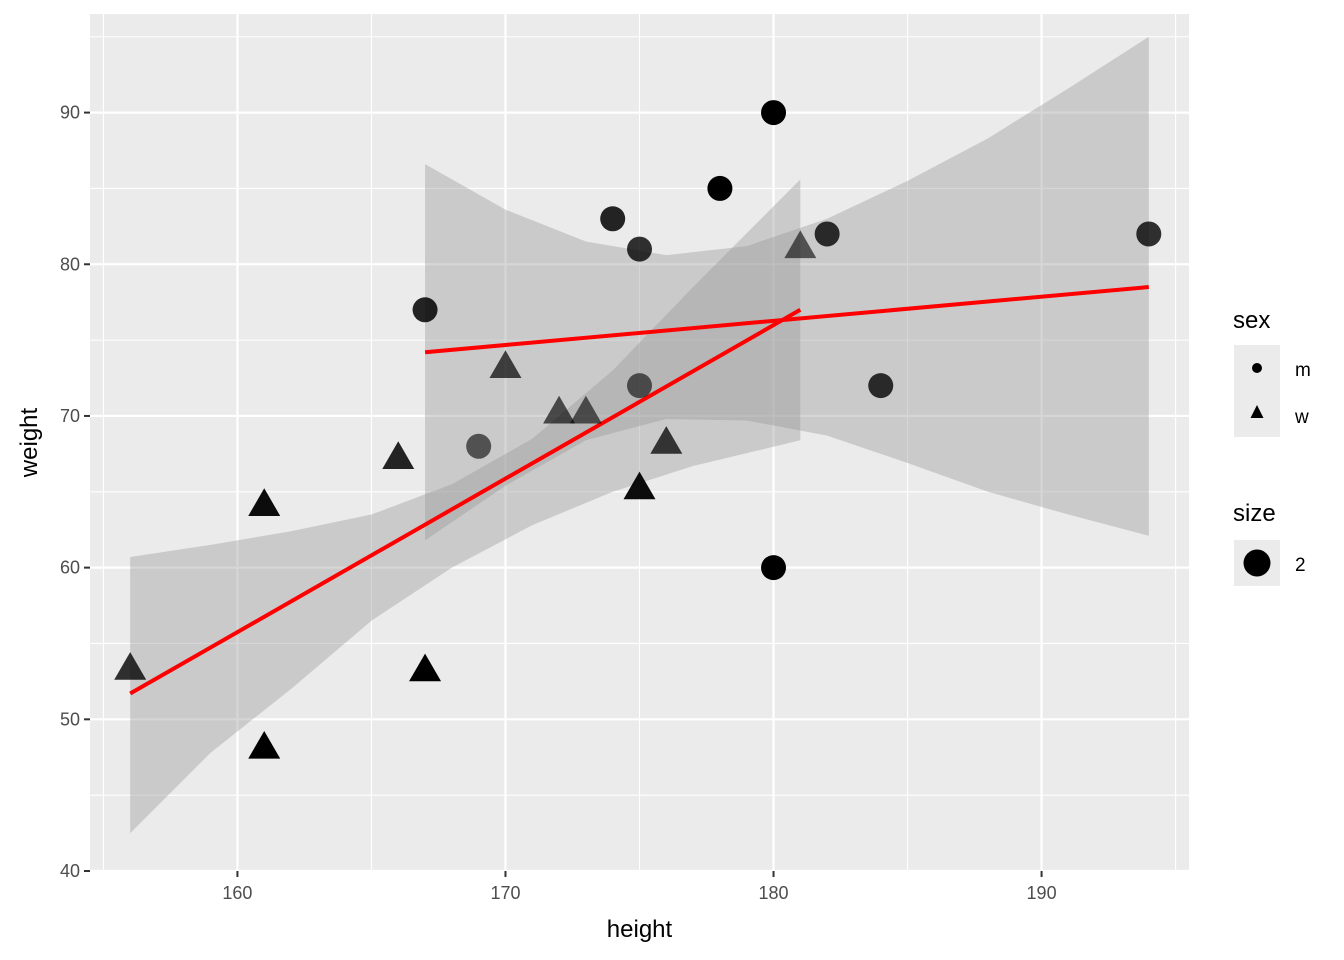 This screenshot has width=1344, height=960. I want to click on y-tick-label: 60, so click(70, 568).